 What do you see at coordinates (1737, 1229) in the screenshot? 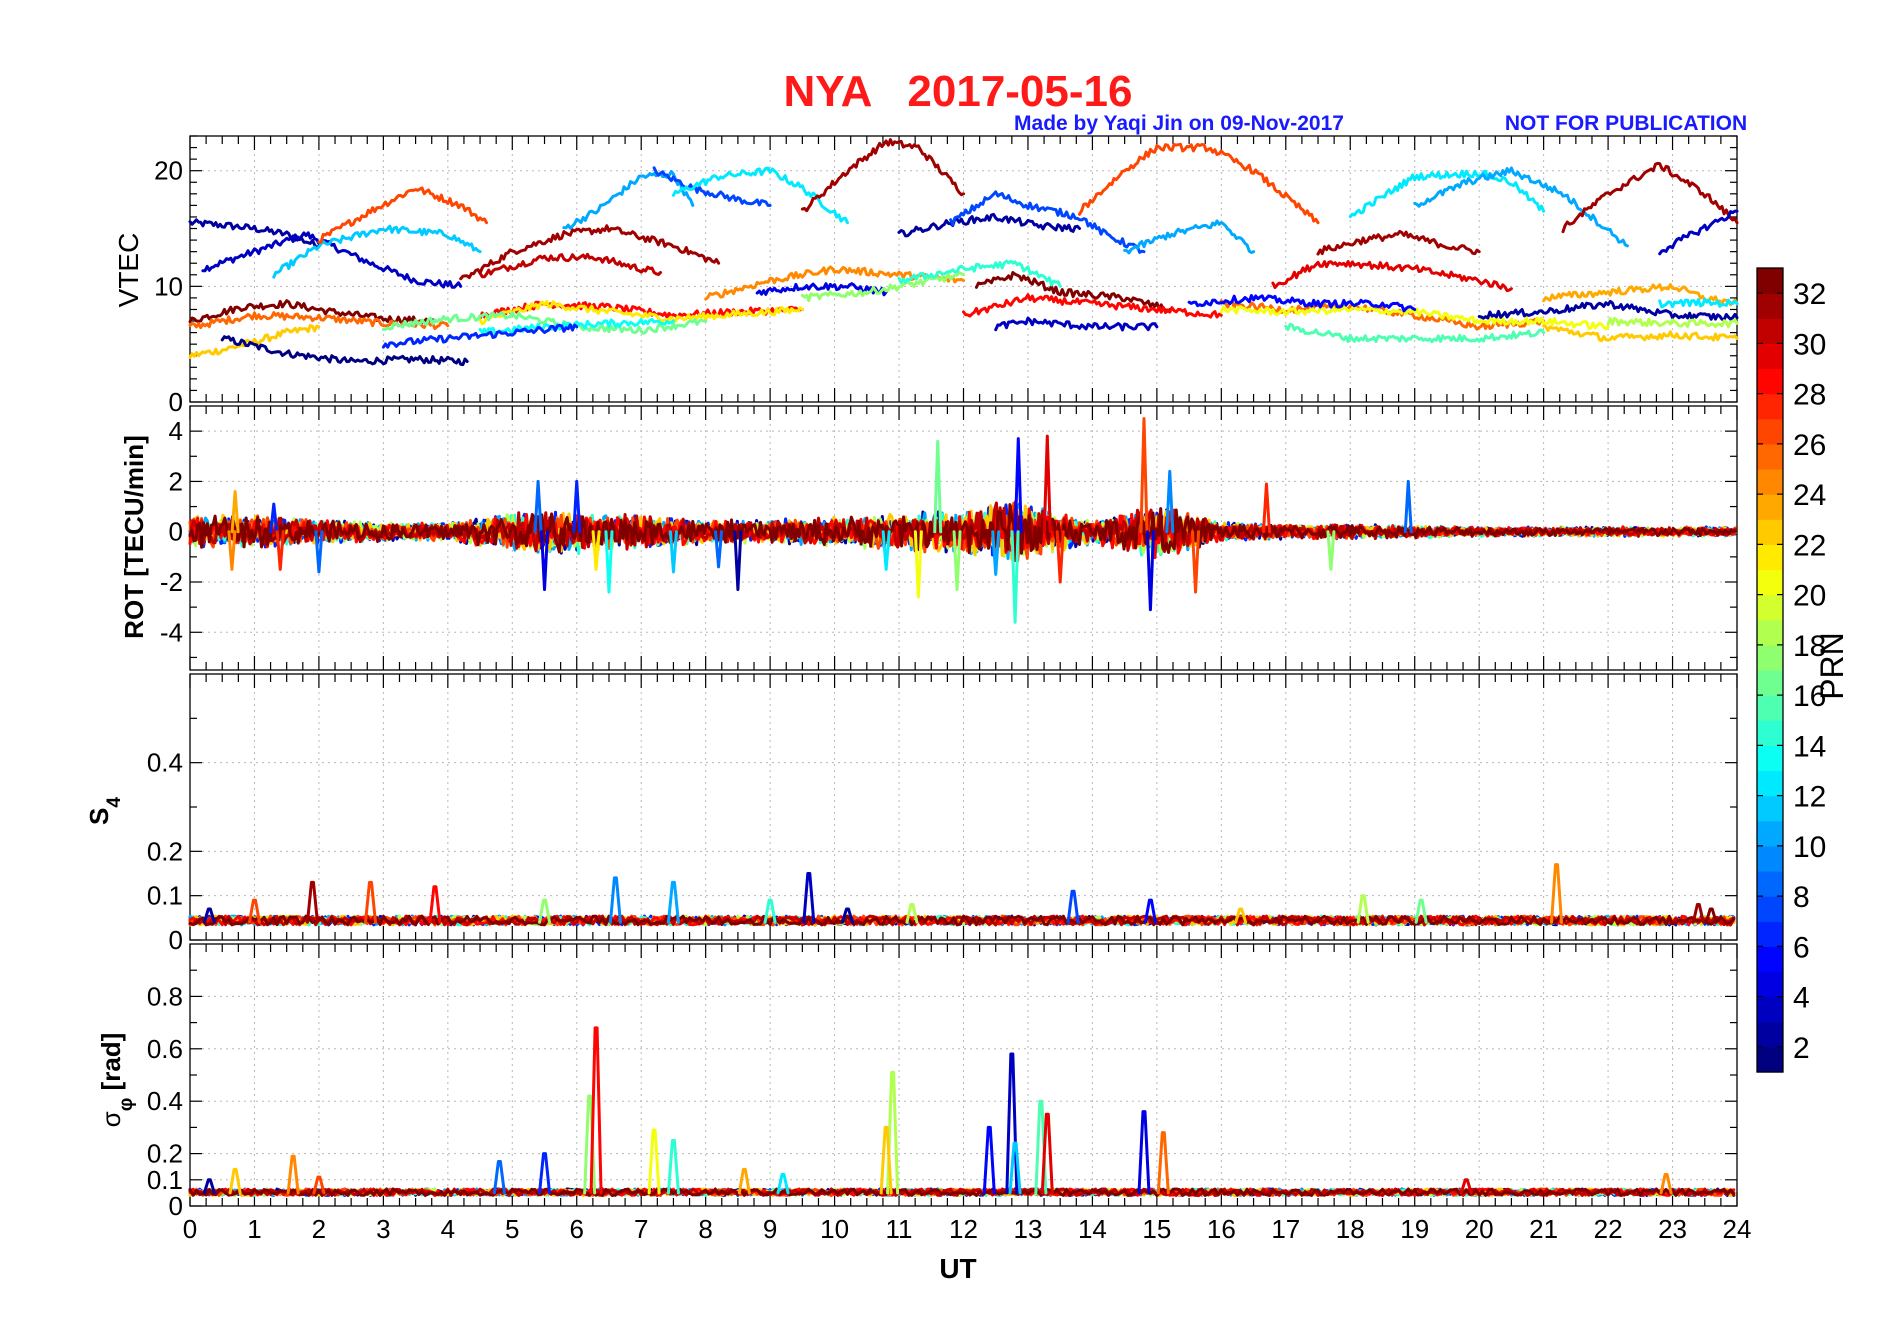
I see `x-tick-label: 24` at bounding box center [1737, 1229].